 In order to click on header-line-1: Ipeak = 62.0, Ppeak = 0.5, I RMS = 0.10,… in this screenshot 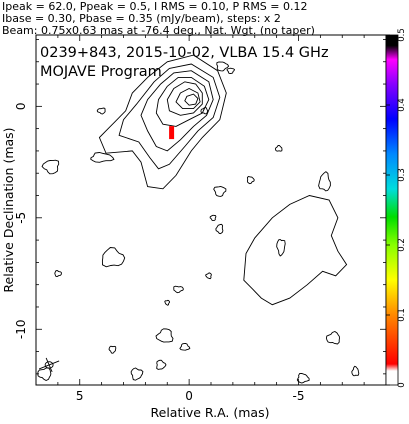, I will do `click(155, 6)`.